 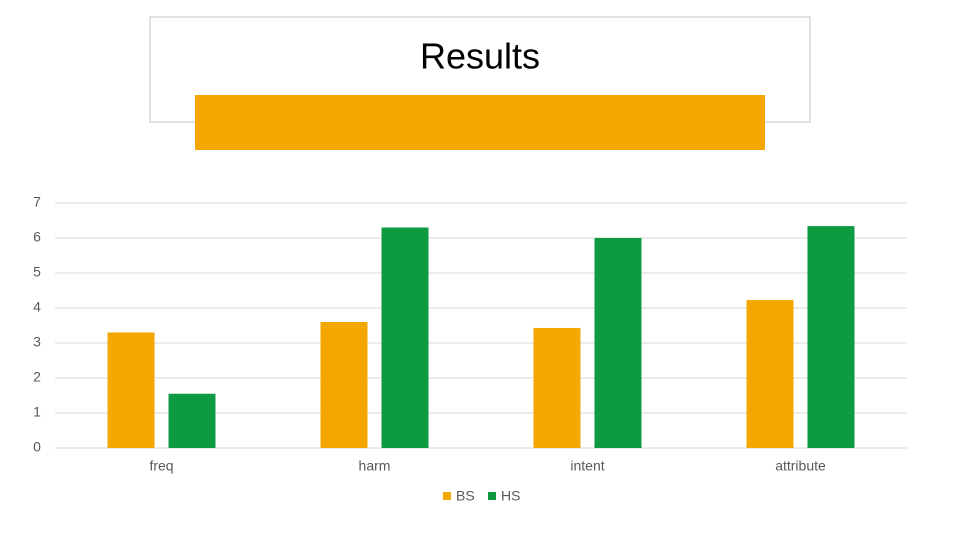 What do you see at coordinates (37, 447) in the screenshot?
I see `y-tick-label: 0` at bounding box center [37, 447].